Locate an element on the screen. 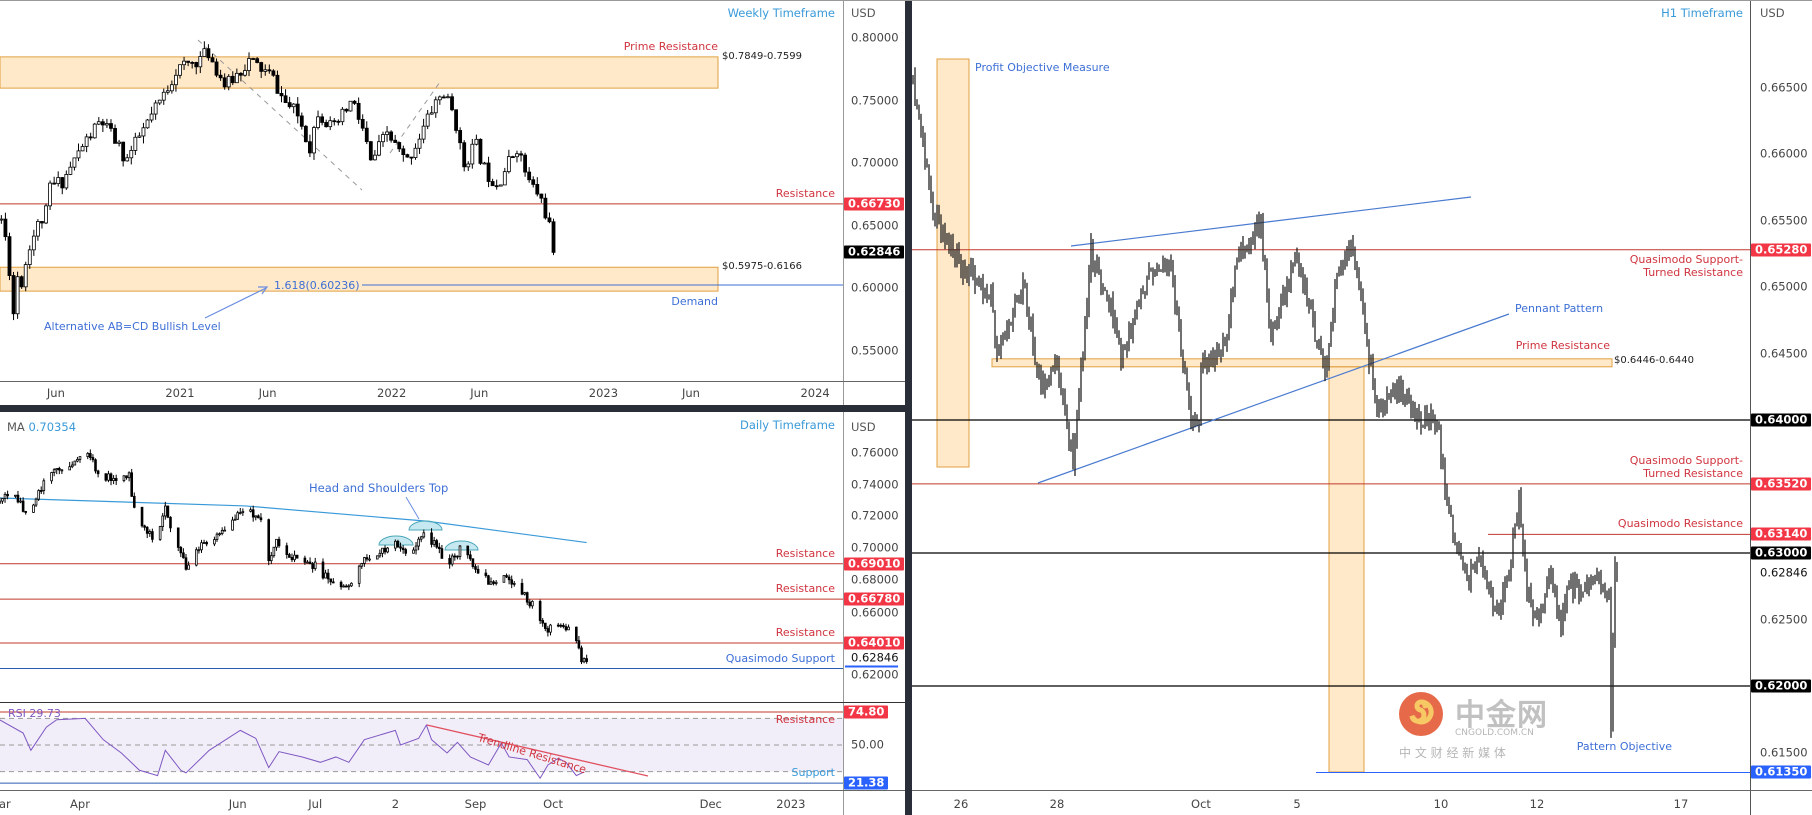  last-price-label: 0.62846 is located at coordinates (875, 657).